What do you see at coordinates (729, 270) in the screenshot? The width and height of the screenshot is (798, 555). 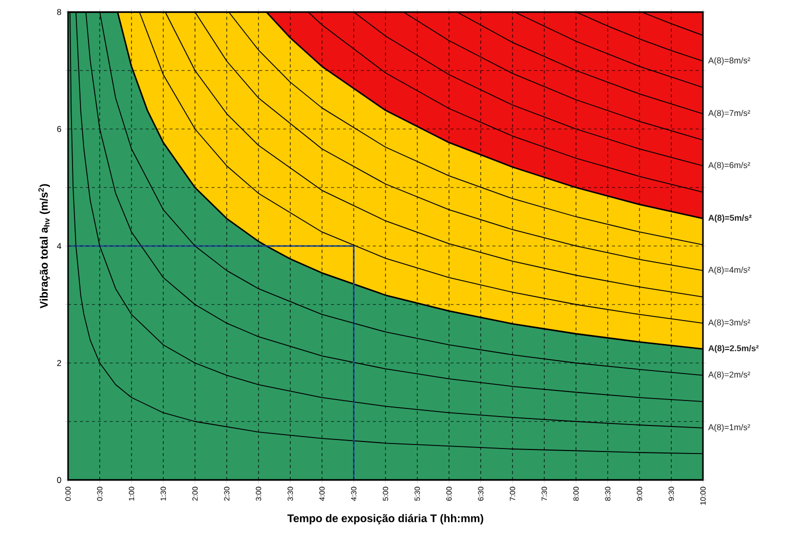 I see `series-label: A(8)=4m/s²` at bounding box center [729, 270].